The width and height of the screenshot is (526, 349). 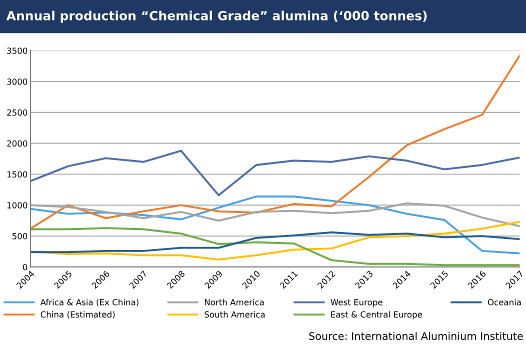 What do you see at coordinates (77, 315) in the screenshot?
I see `legend-label: China (Estimated)` at bounding box center [77, 315].